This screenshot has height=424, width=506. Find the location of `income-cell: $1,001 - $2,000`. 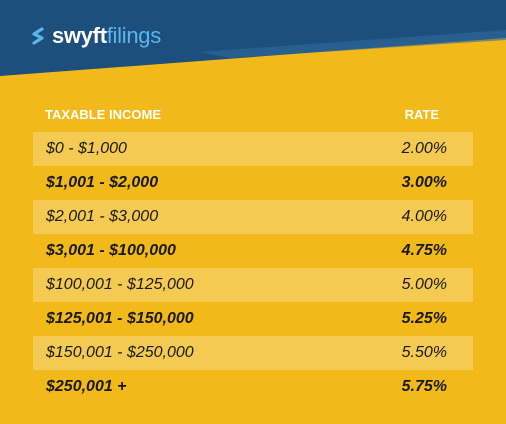

income-cell: $1,001 - $2,000 is located at coordinates (102, 182).